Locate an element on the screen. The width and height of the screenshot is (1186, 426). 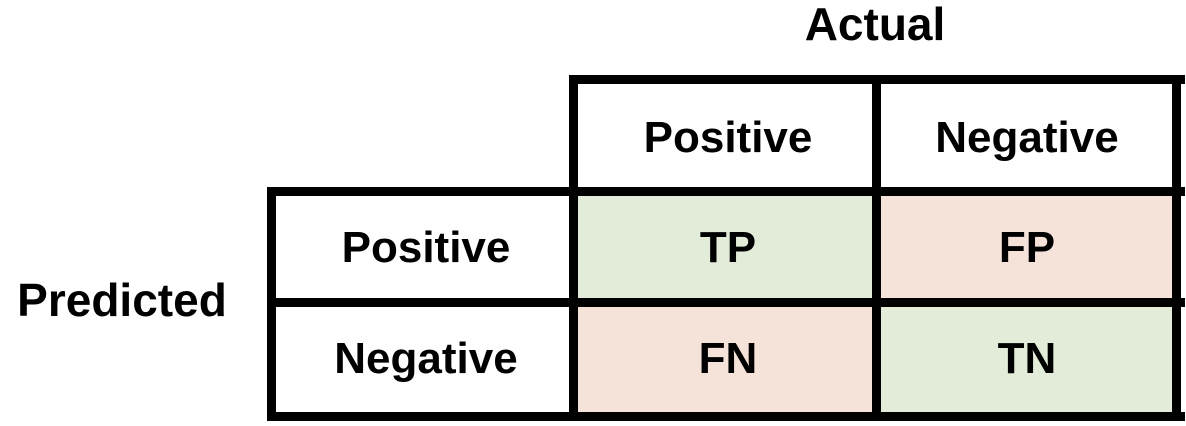
actual-axis-label: Actual is located at coordinates (875, 25).